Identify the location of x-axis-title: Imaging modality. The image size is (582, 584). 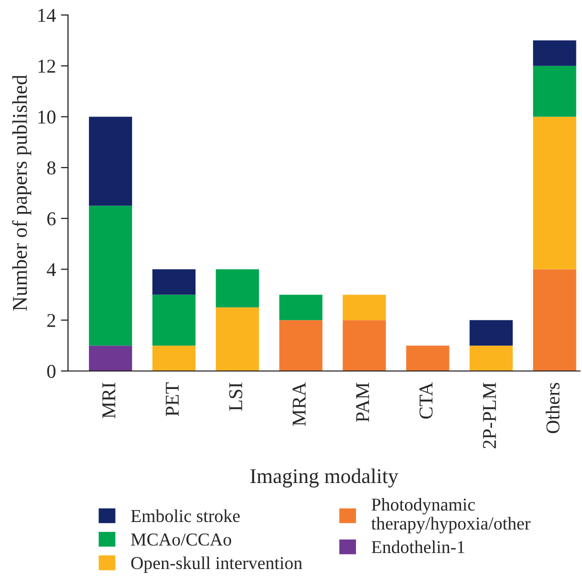
(324, 478).